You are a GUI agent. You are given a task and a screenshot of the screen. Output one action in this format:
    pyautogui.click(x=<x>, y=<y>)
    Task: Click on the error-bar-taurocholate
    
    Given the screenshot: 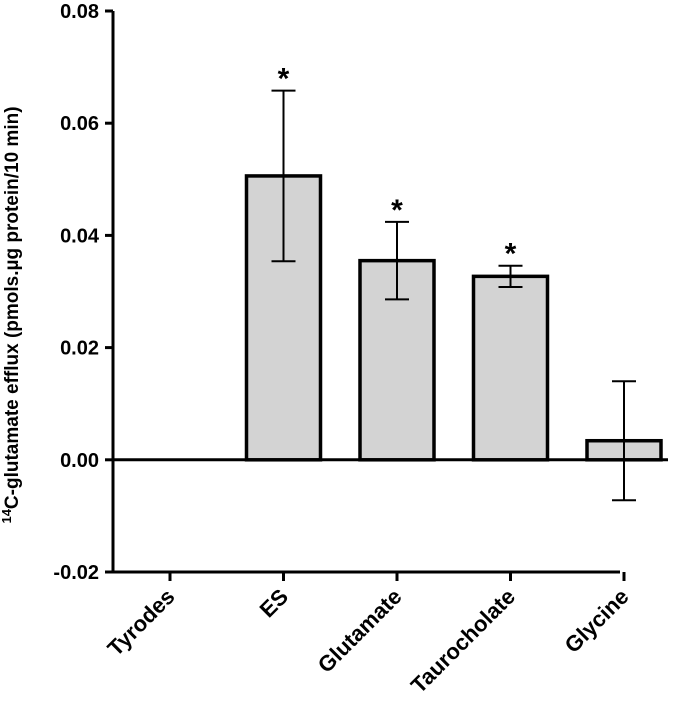 What is the action you would take?
    pyautogui.click(x=510, y=276)
    